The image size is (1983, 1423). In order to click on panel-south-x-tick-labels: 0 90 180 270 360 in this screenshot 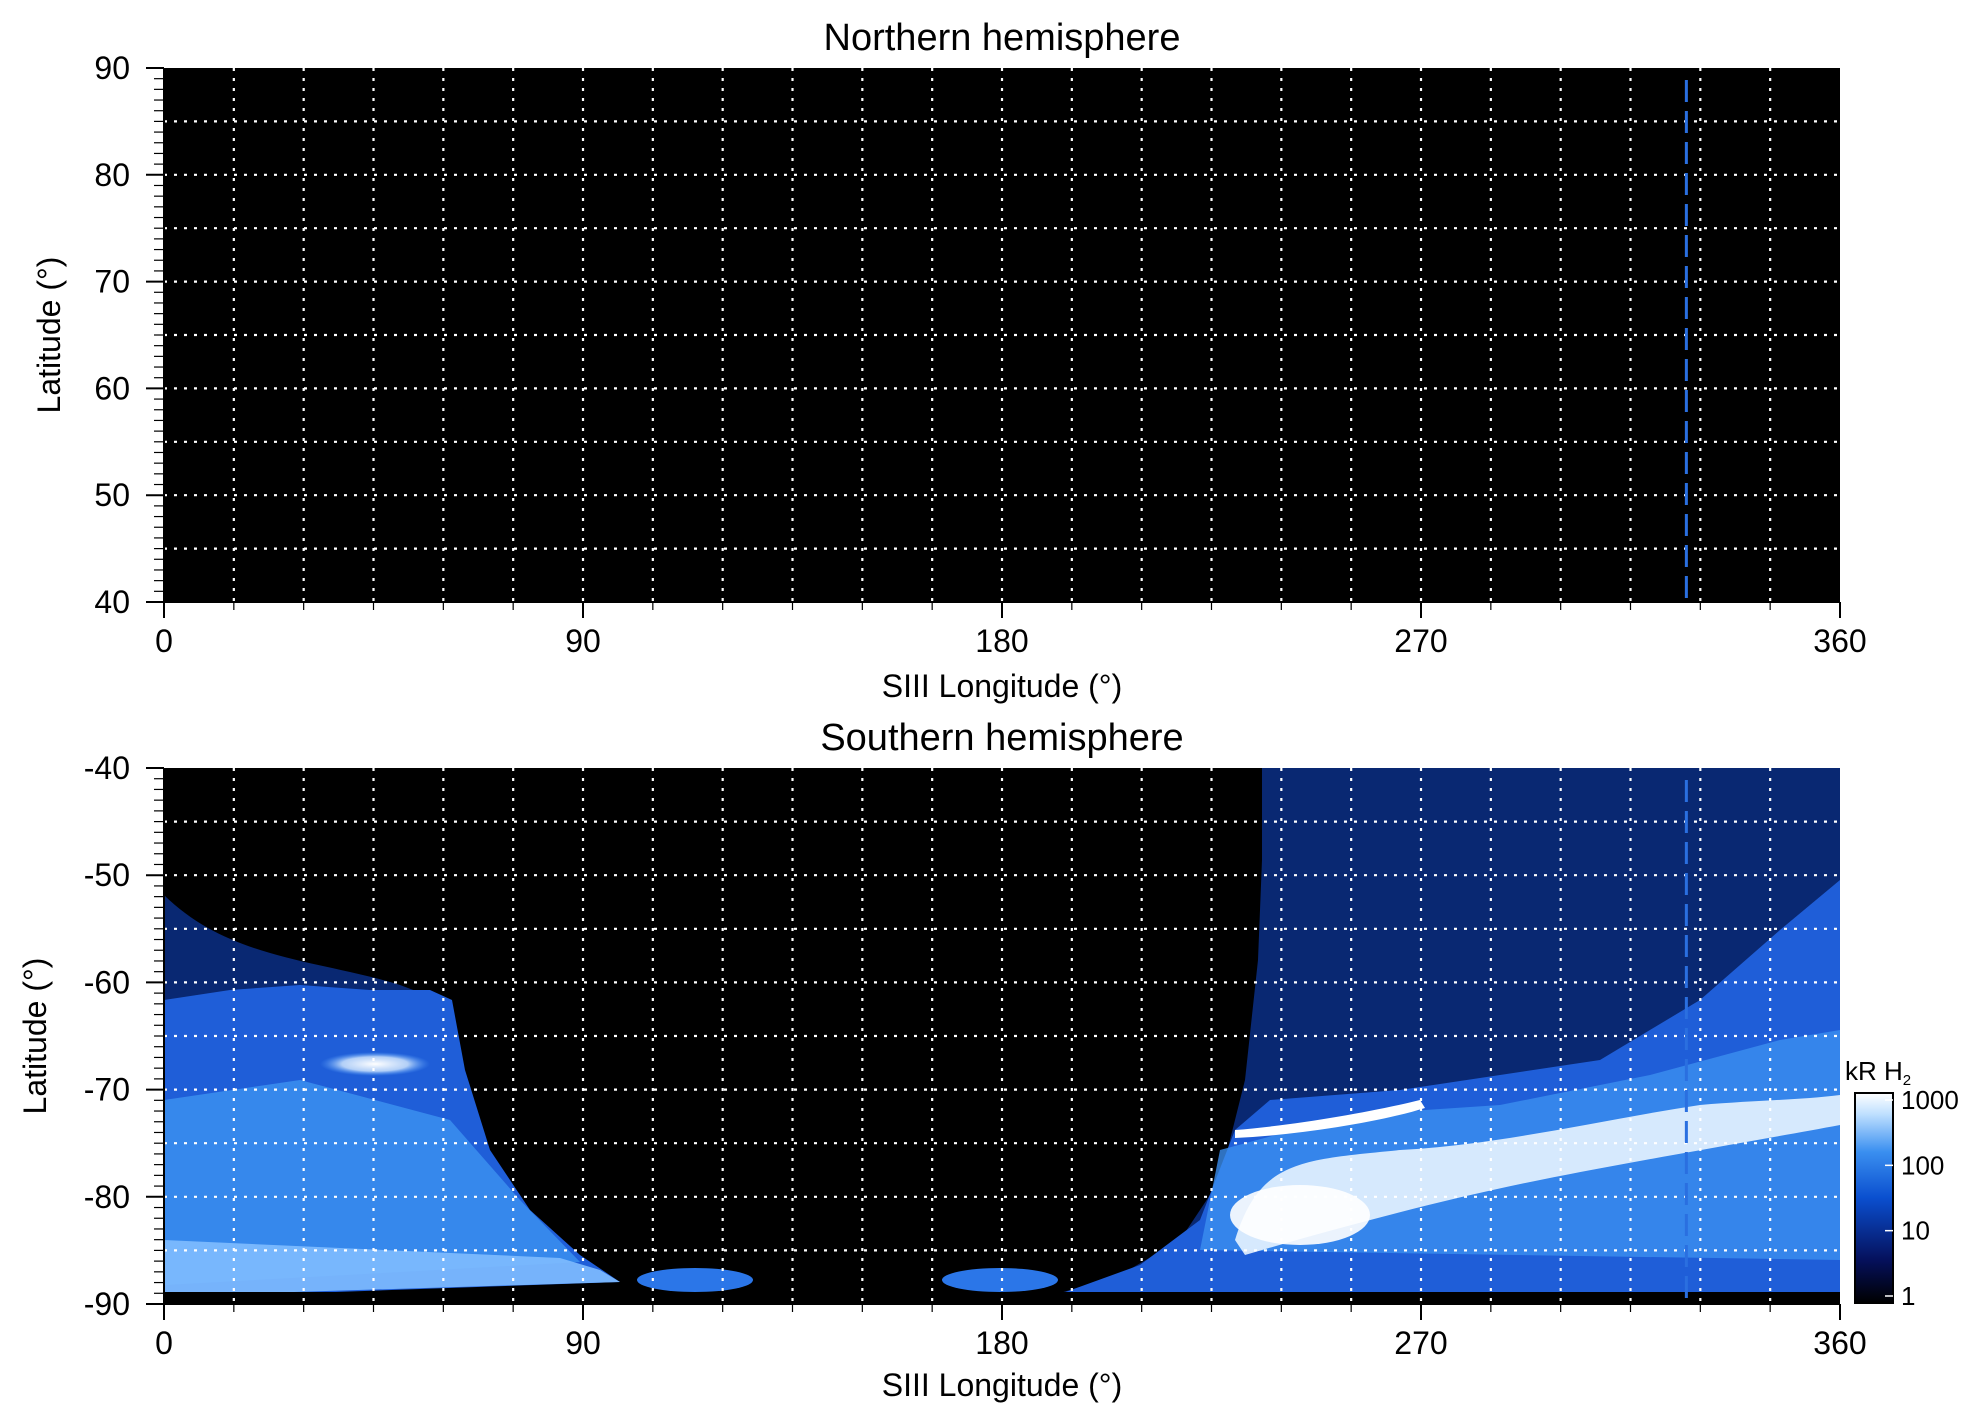, I will do `click(1011, 1343)`.